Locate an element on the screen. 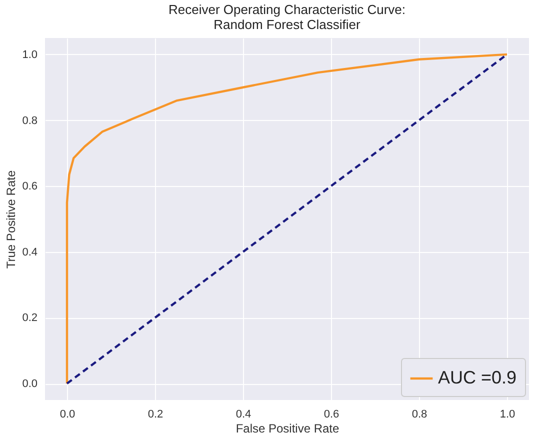 This screenshot has height=438, width=546. y-tick-label: 0.6 is located at coordinates (30, 186).